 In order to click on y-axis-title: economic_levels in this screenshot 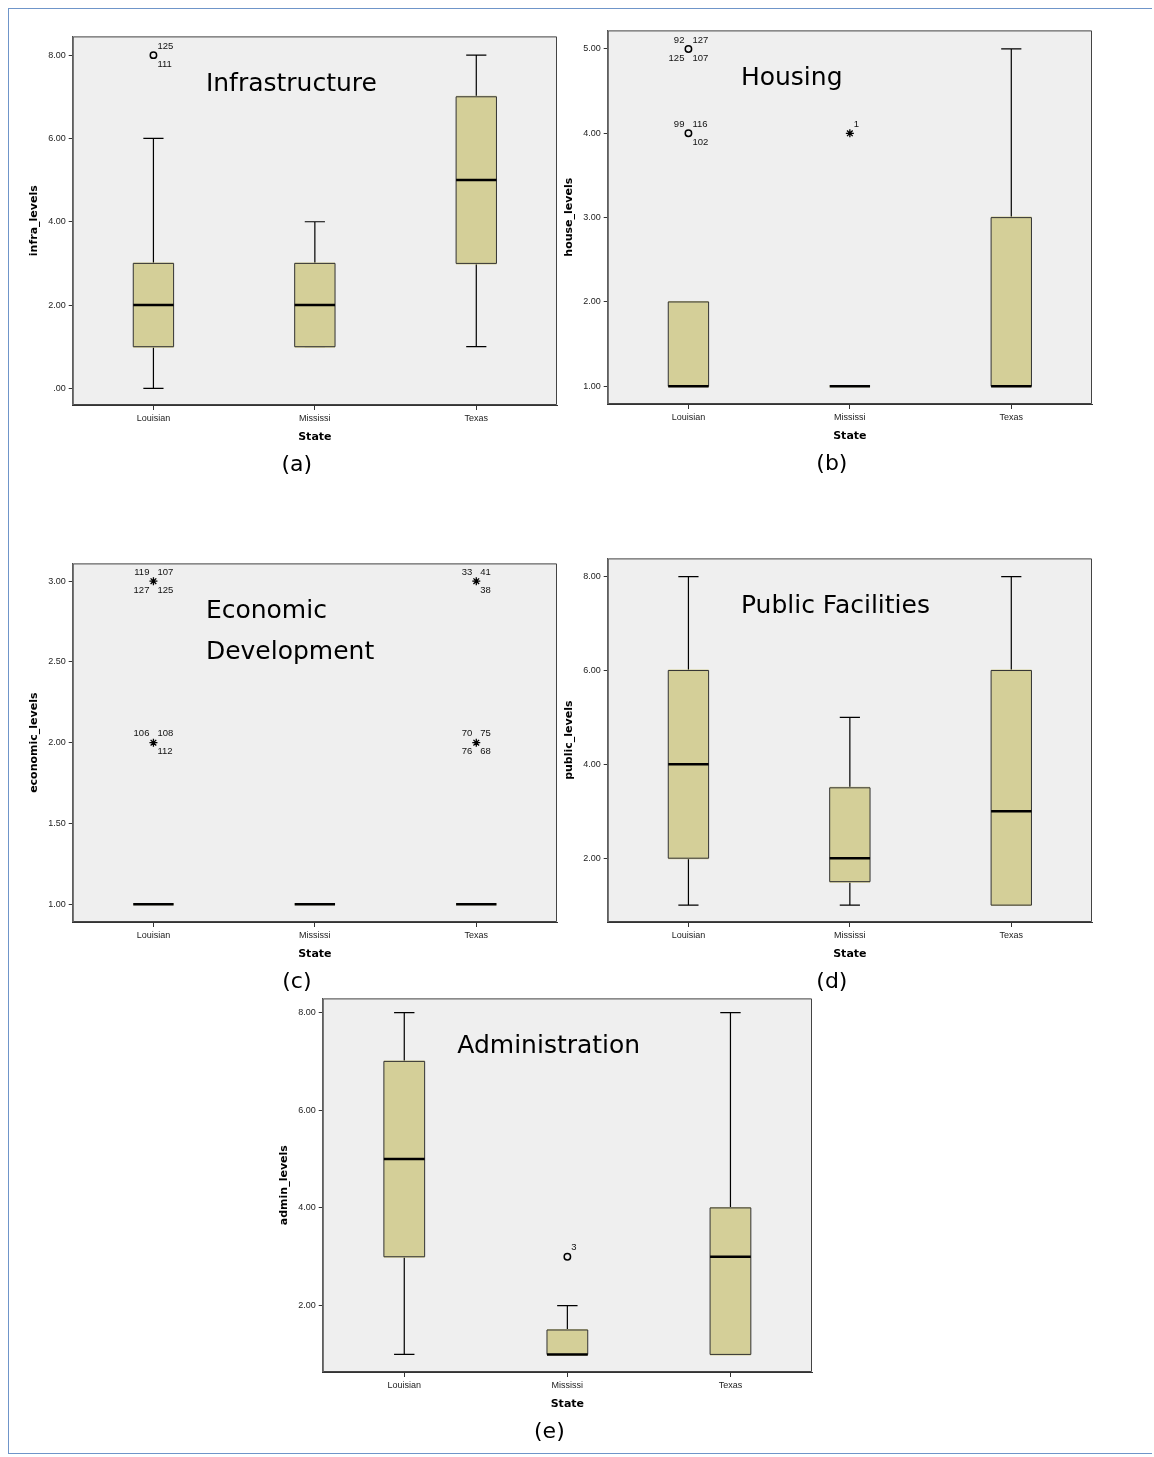, I will do `click(34, 742)`.